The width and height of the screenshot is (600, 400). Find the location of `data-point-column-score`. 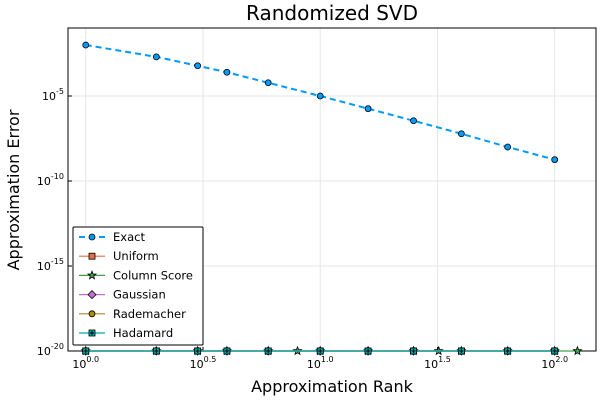

data-point-column-score is located at coordinates (577, 350).